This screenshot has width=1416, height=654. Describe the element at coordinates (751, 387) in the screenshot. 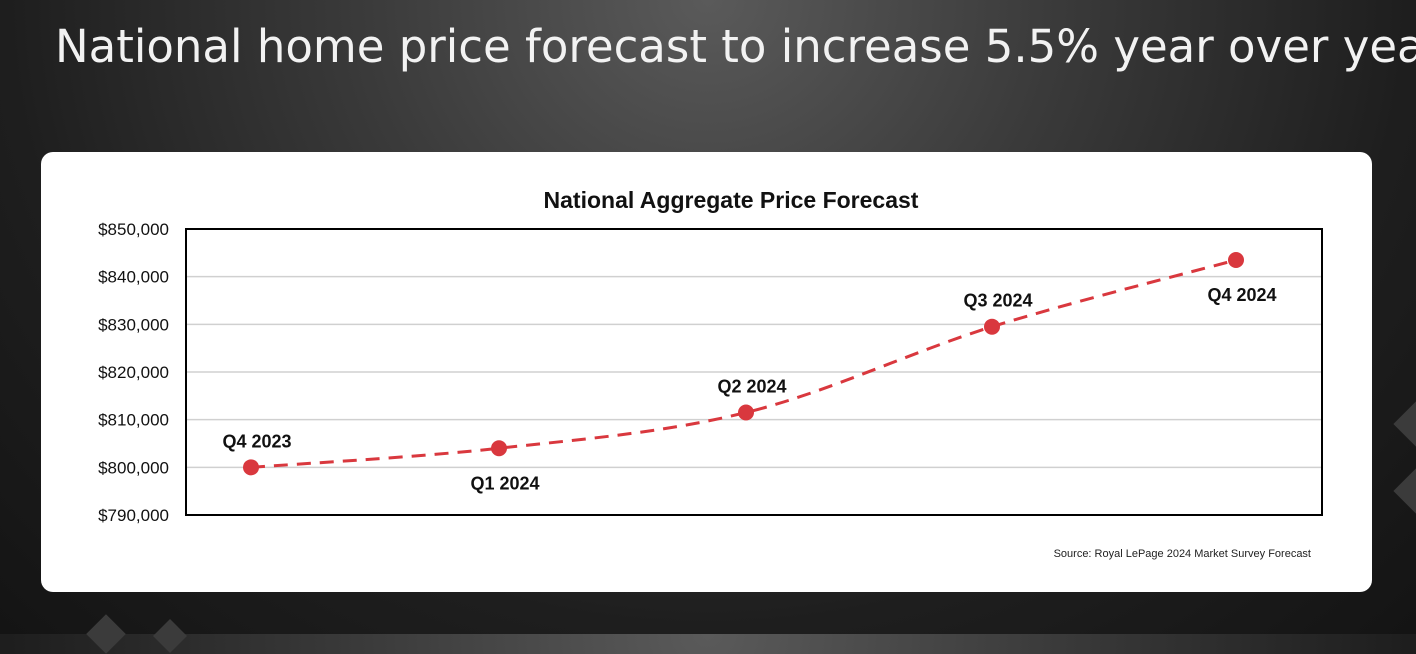

I see `point-label: Q2 2024` at that location.